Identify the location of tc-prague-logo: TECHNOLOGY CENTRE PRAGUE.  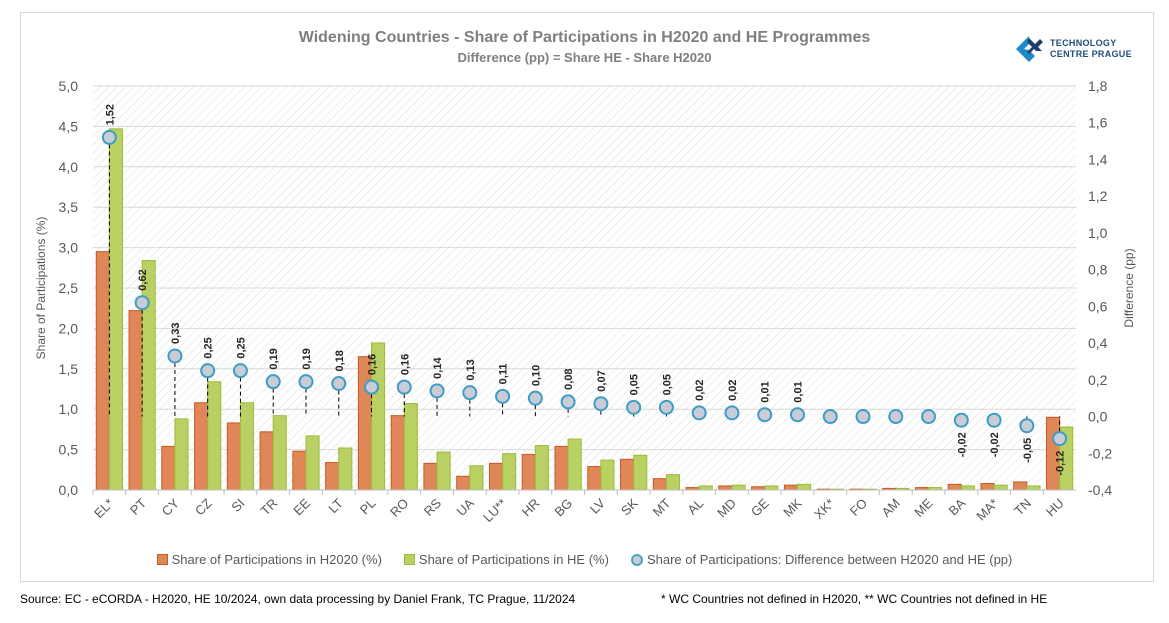
(1073, 49).